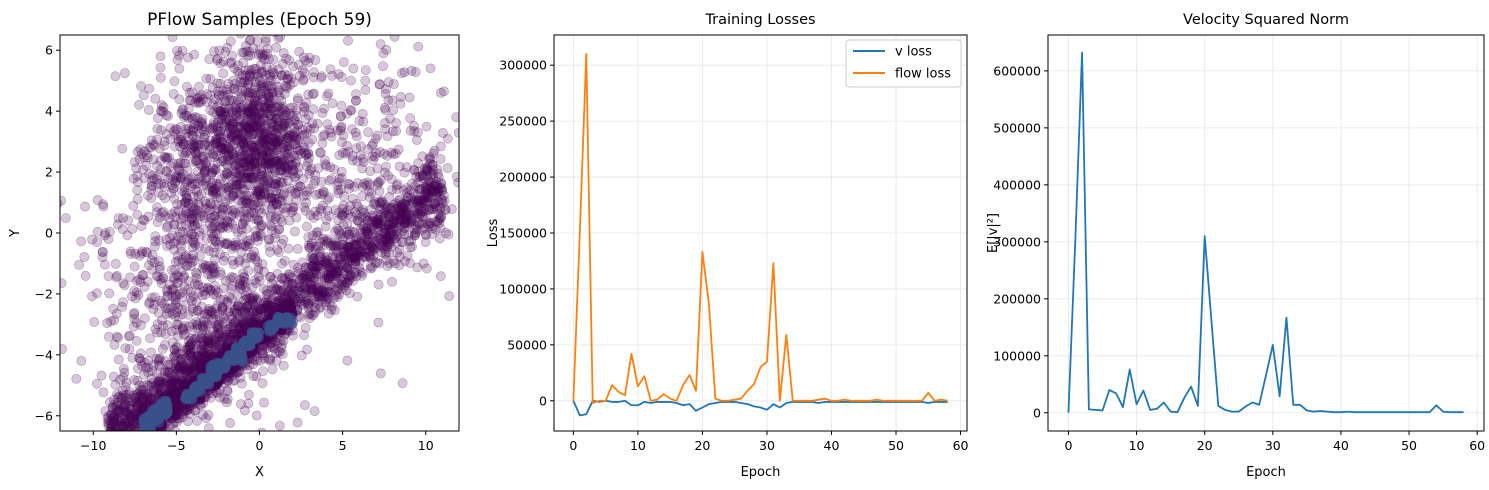 Image resolution: width=1489 pixels, height=490 pixels. I want to click on y-tick-label: 4, so click(49, 111).